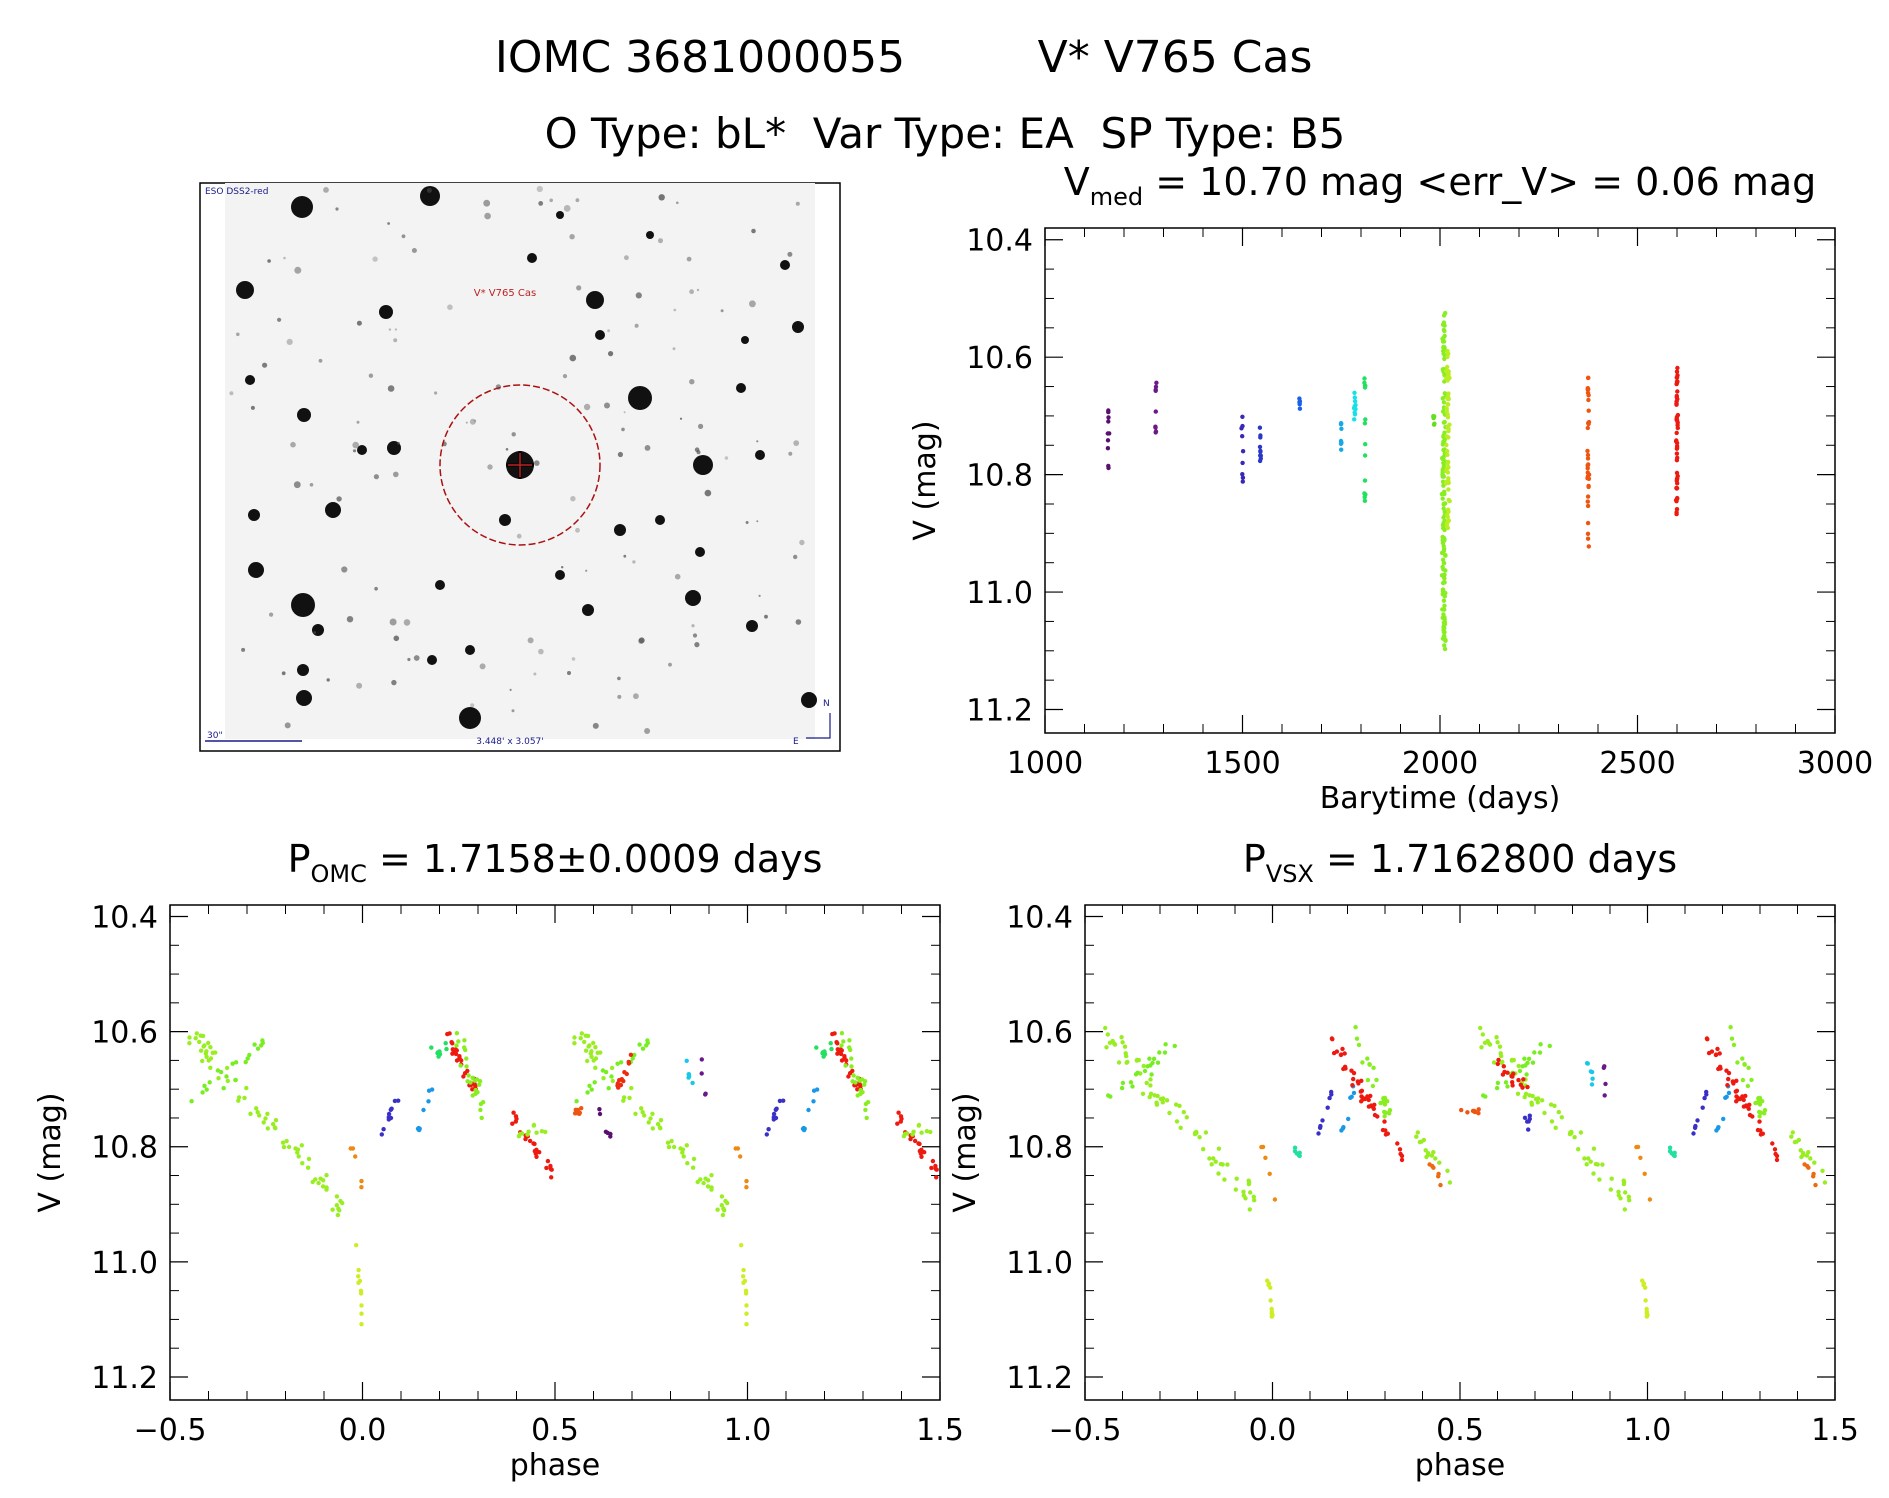  I want to click on phase_vsx-xlabel: phase, so click(1460, 1465).